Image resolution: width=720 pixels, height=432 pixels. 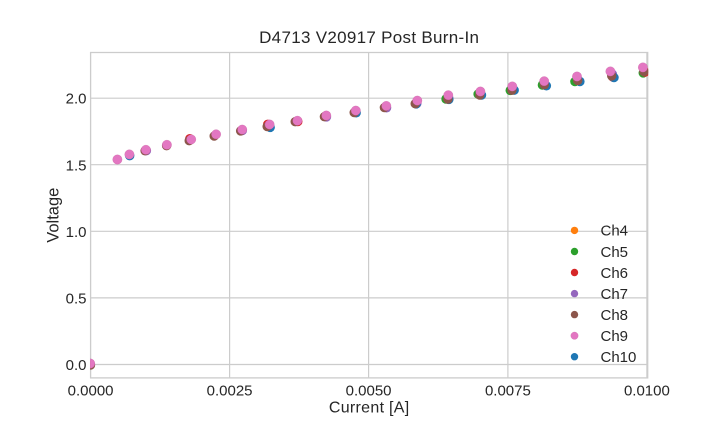 I want to click on svg-text: 1.5, so click(x=76, y=165).